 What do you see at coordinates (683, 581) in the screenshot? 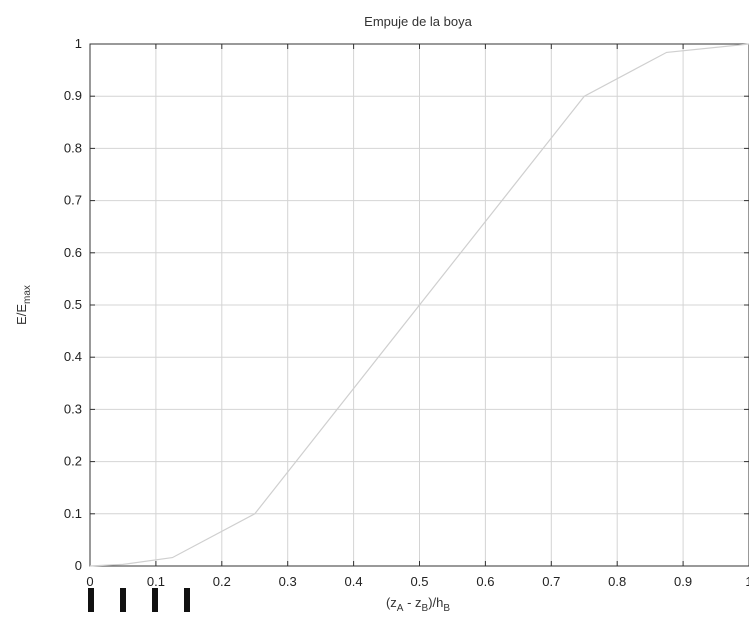
I see `x-tick-label: 0.9` at bounding box center [683, 581].